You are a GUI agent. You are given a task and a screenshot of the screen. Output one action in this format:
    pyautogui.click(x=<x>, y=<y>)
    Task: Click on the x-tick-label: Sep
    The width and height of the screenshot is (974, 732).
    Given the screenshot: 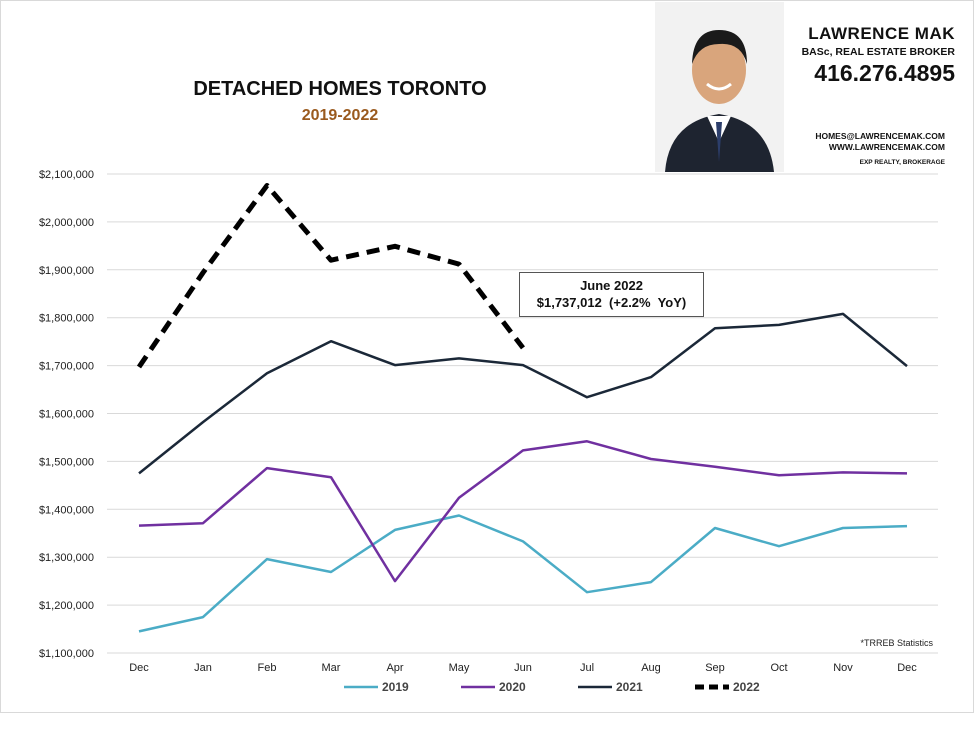 What is the action you would take?
    pyautogui.click(x=715, y=668)
    